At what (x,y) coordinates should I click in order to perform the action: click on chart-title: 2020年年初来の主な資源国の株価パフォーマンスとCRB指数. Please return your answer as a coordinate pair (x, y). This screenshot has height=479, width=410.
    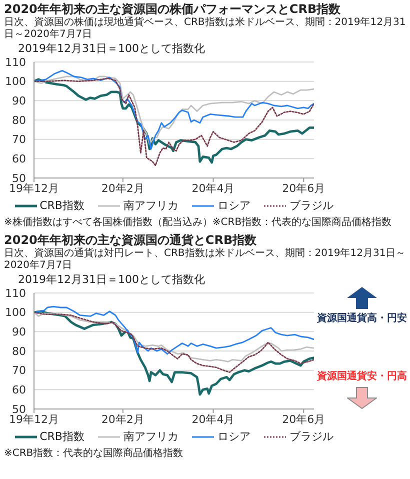
    Looking at the image, I should click on (173, 9).